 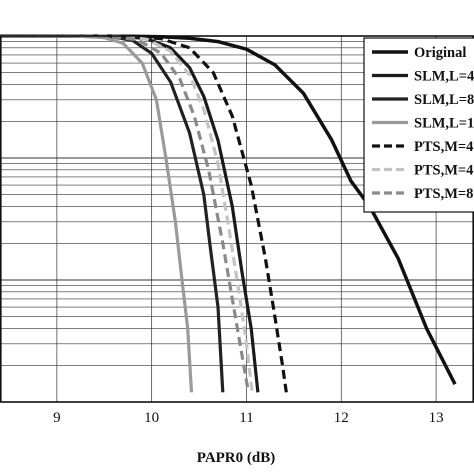 I want to click on legend-label: Original, so click(x=440, y=53).